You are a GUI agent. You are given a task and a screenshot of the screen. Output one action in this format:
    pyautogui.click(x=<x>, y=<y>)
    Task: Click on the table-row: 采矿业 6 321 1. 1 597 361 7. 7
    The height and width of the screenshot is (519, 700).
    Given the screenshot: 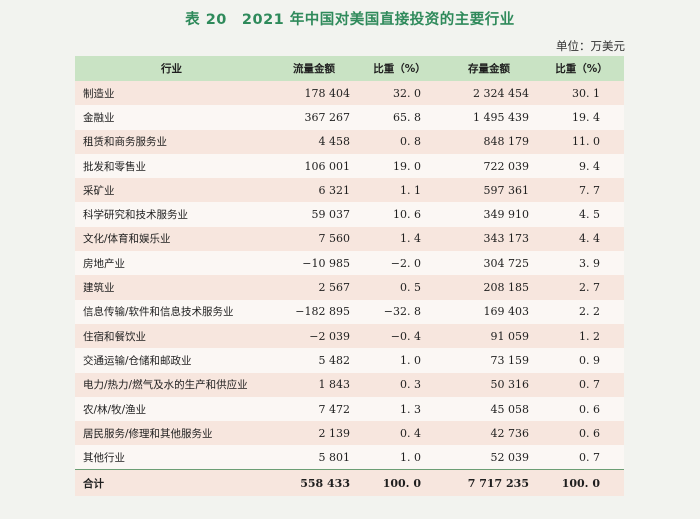 What is the action you would take?
    pyautogui.click(x=349, y=190)
    